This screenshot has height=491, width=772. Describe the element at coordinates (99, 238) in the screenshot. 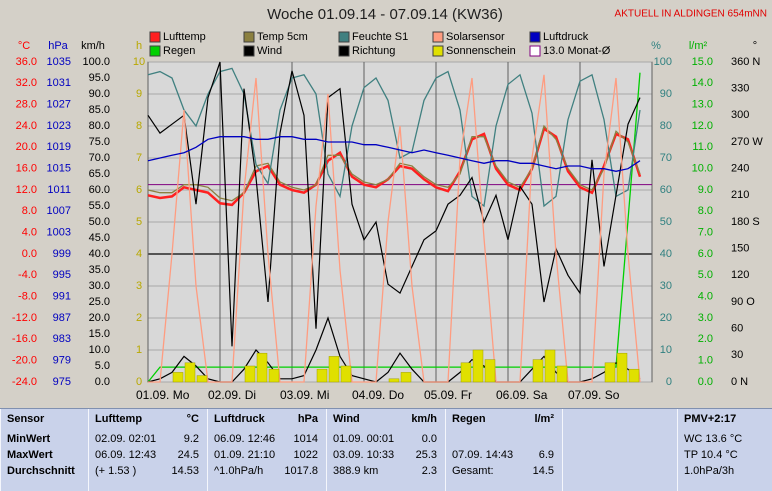

I see `y-tick-label: 45.0` at that location.